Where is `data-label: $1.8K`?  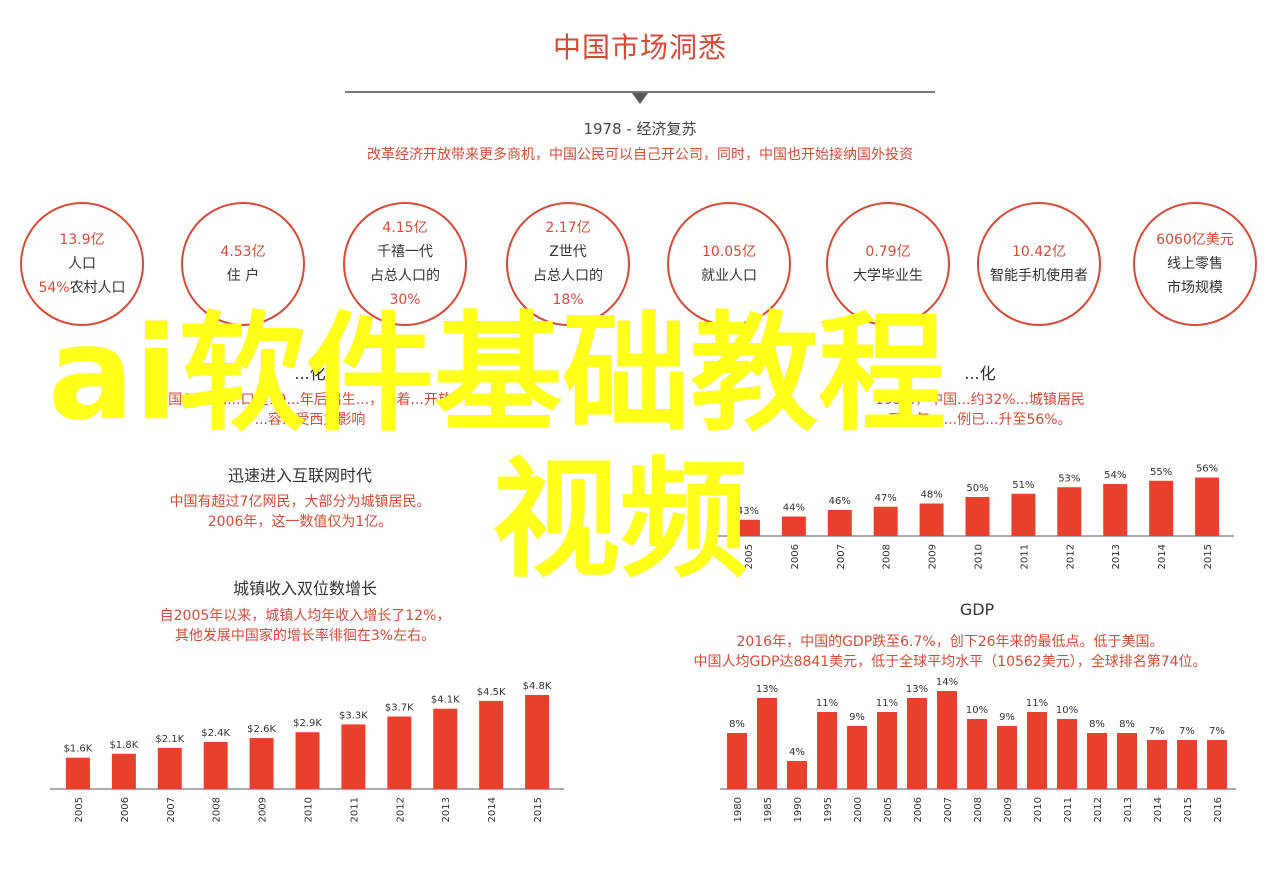 data-label: $1.8K is located at coordinates (123, 745).